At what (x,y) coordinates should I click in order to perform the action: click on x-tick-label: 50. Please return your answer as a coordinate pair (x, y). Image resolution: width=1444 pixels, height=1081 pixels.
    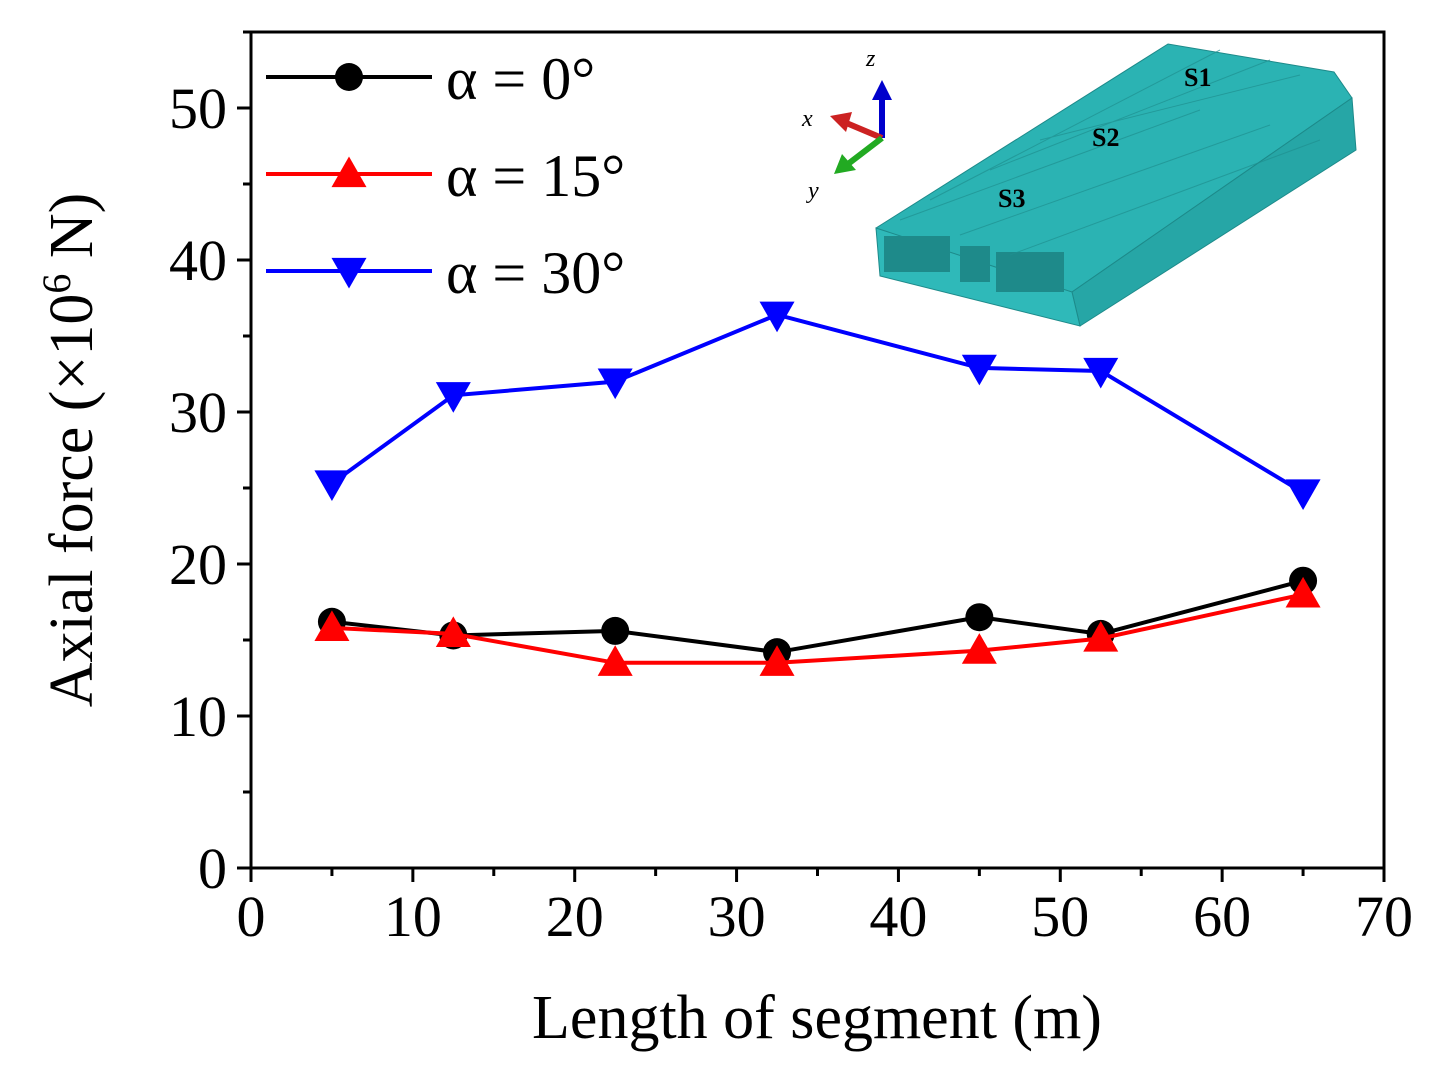
    Looking at the image, I should click on (1060, 916).